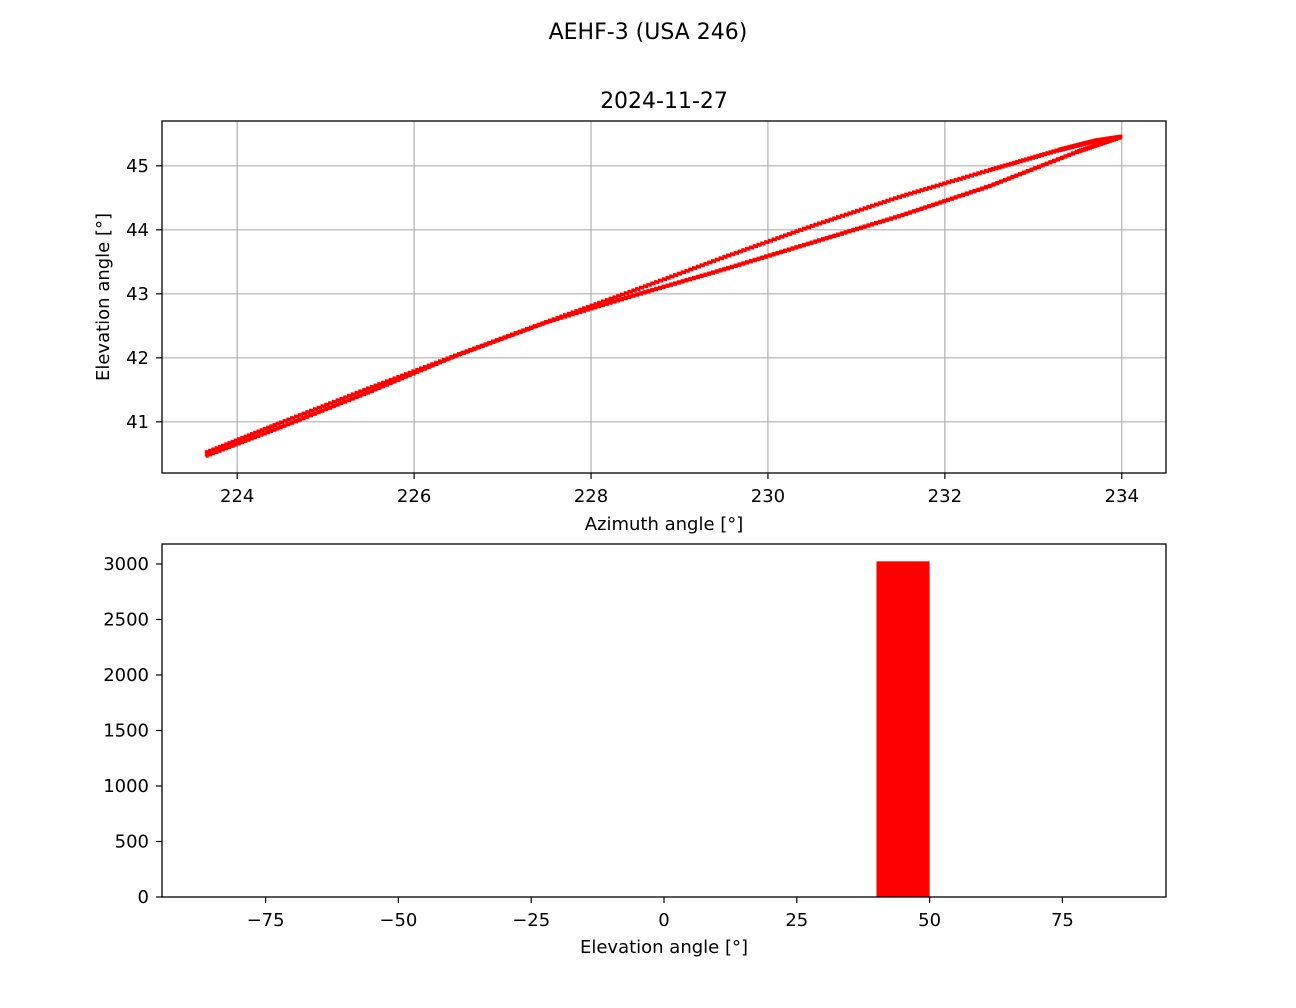 Image resolution: width=1296 pixels, height=1008 pixels. What do you see at coordinates (137, 422) in the screenshot?
I see `y-tick-label: 41` at bounding box center [137, 422].